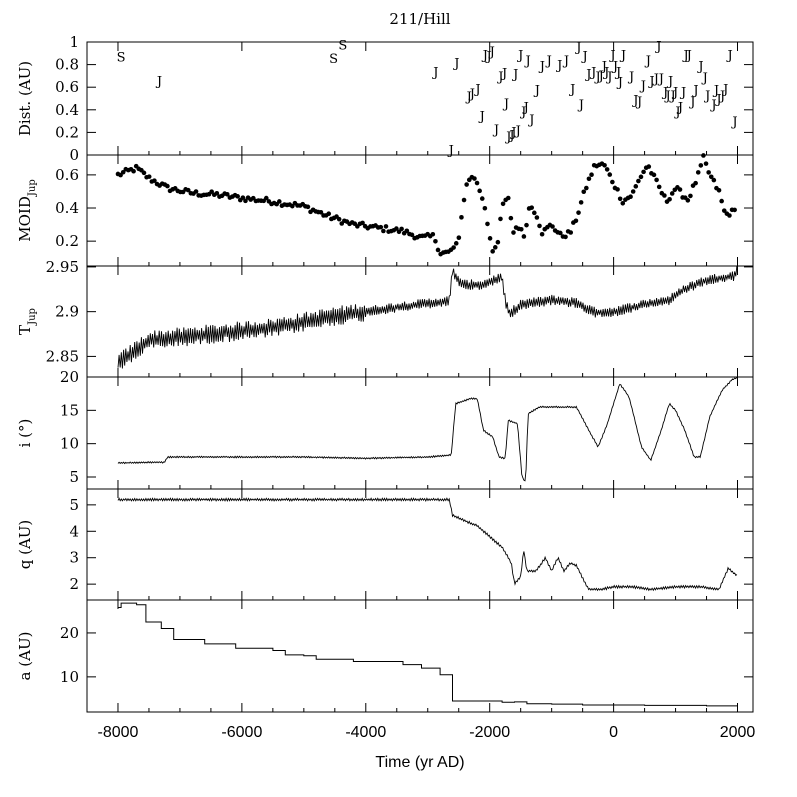  I want to click on x-tick-label: -4000, so click(365, 732).